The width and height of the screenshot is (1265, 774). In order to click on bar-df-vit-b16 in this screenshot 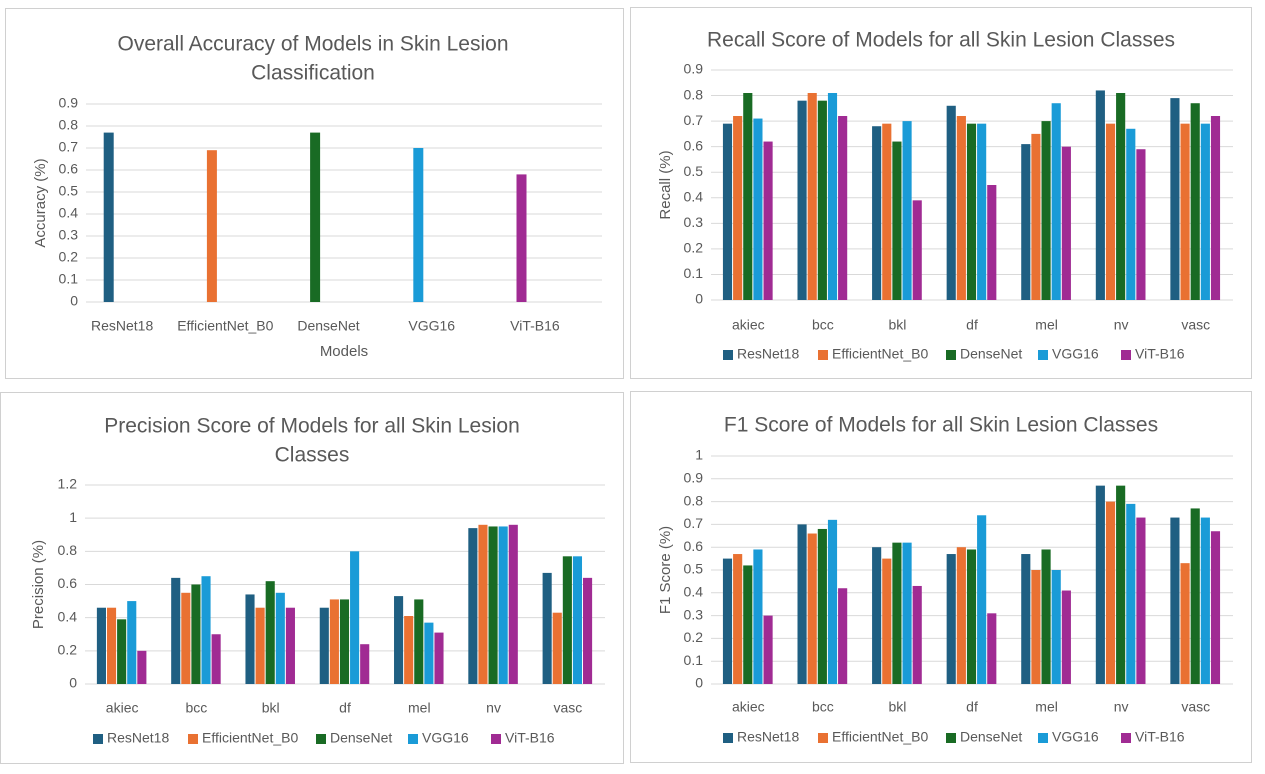, I will do `click(992, 242)`.